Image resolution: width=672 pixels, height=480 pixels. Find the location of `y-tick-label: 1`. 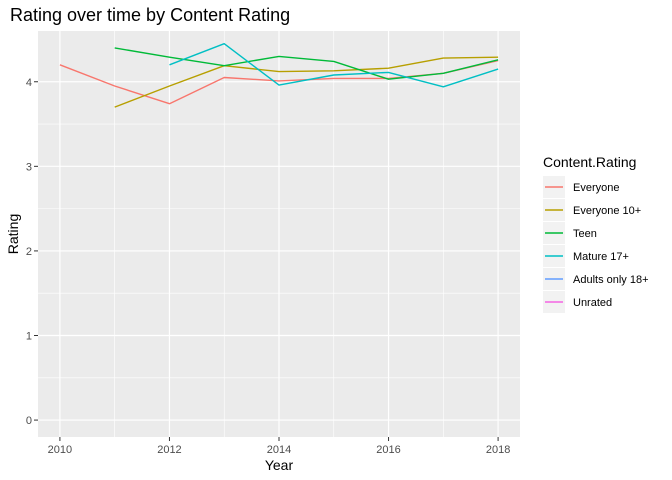

y-tick-label: 1 is located at coordinates (29, 337).